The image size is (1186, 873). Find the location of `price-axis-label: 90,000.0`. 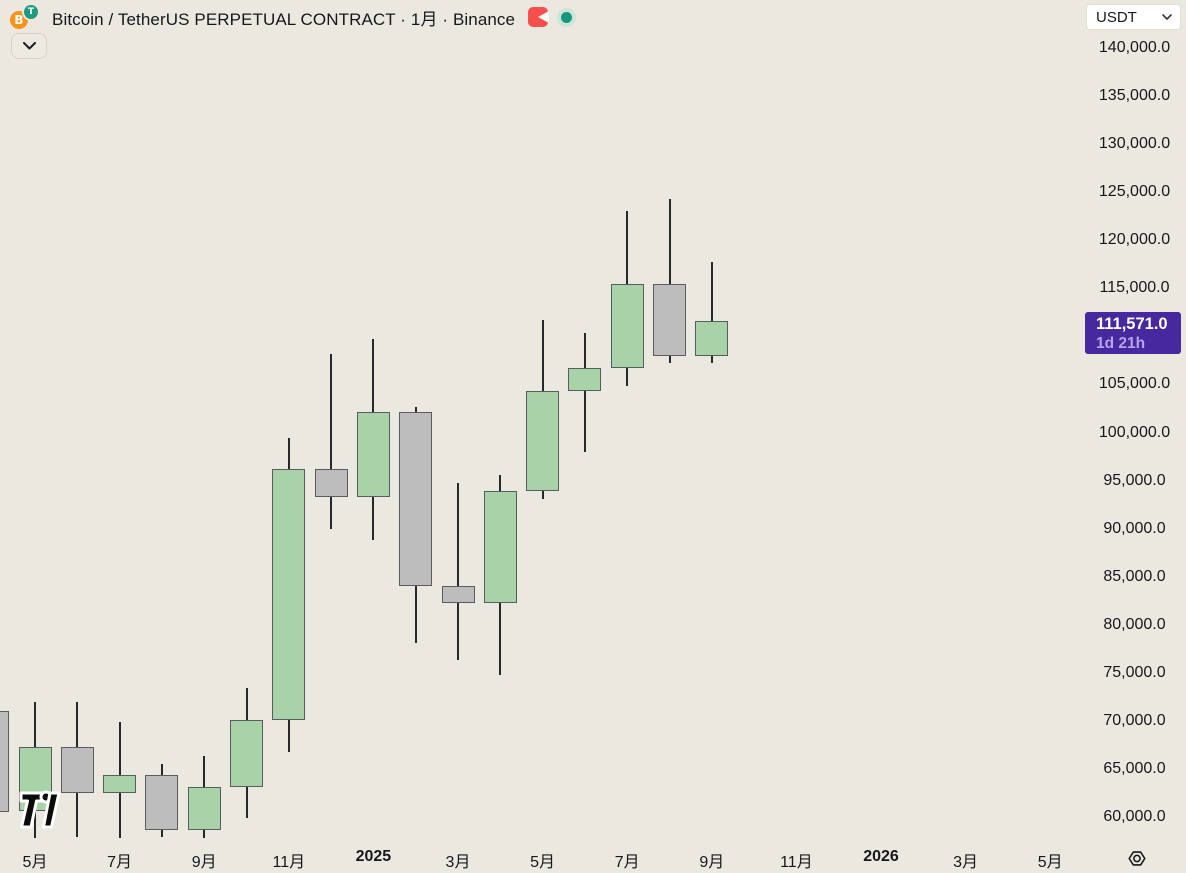

price-axis-label: 90,000.0 is located at coordinates (1134, 528).